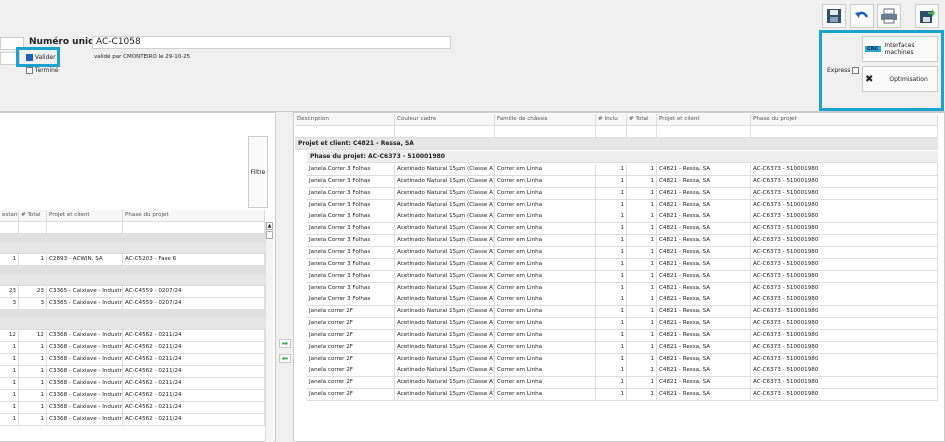 This screenshot has height=442, width=945. What do you see at coordinates (46, 70) in the screenshot?
I see `termine-label: Terminé` at bounding box center [46, 70].